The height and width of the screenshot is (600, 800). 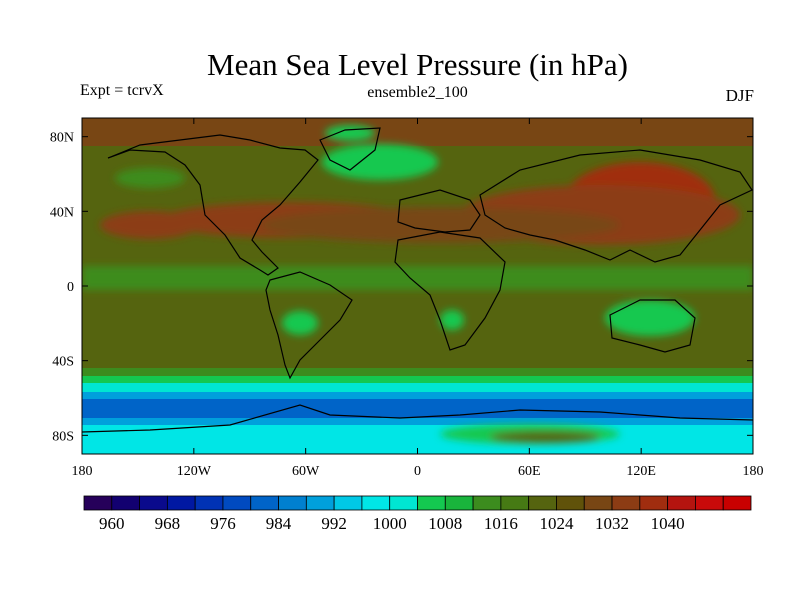 I want to click on field-australia-low, so click(x=650, y=318).